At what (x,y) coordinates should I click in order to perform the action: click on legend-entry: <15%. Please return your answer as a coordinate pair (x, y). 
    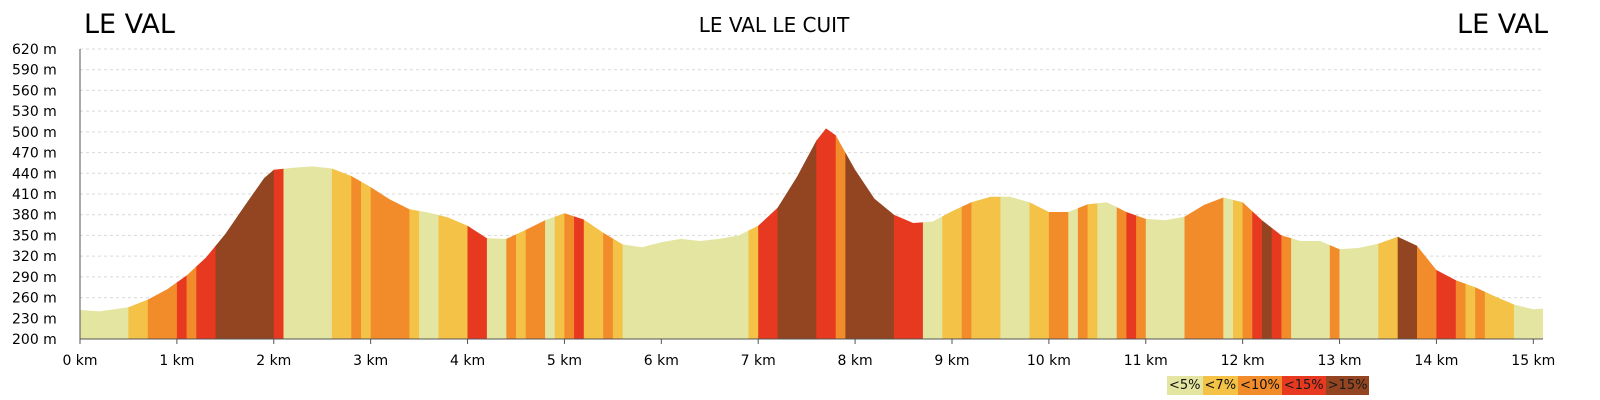
    Looking at the image, I should click on (1303, 385).